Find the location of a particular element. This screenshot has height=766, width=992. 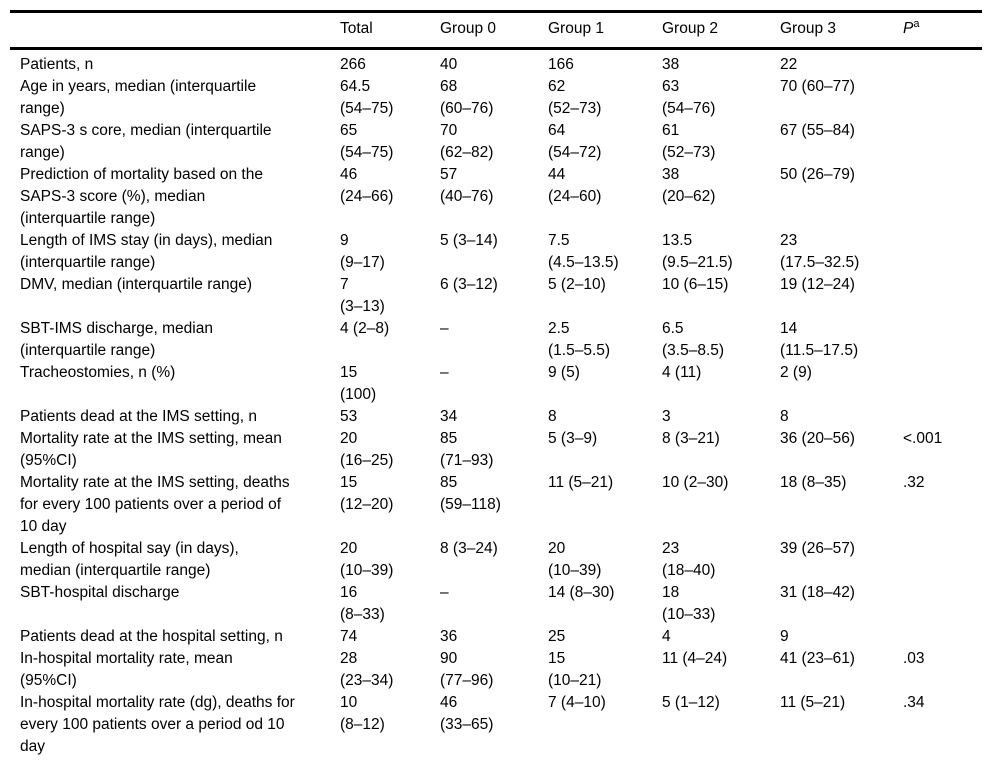

cell-group3: 39 (26–57) is located at coordinates (817, 548).